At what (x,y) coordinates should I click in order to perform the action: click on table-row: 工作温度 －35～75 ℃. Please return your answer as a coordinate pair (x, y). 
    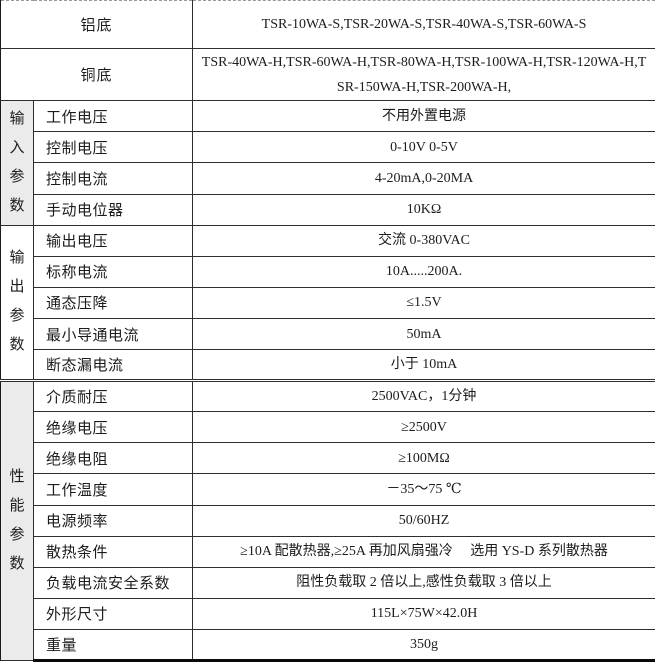
    Looking at the image, I should click on (328, 489).